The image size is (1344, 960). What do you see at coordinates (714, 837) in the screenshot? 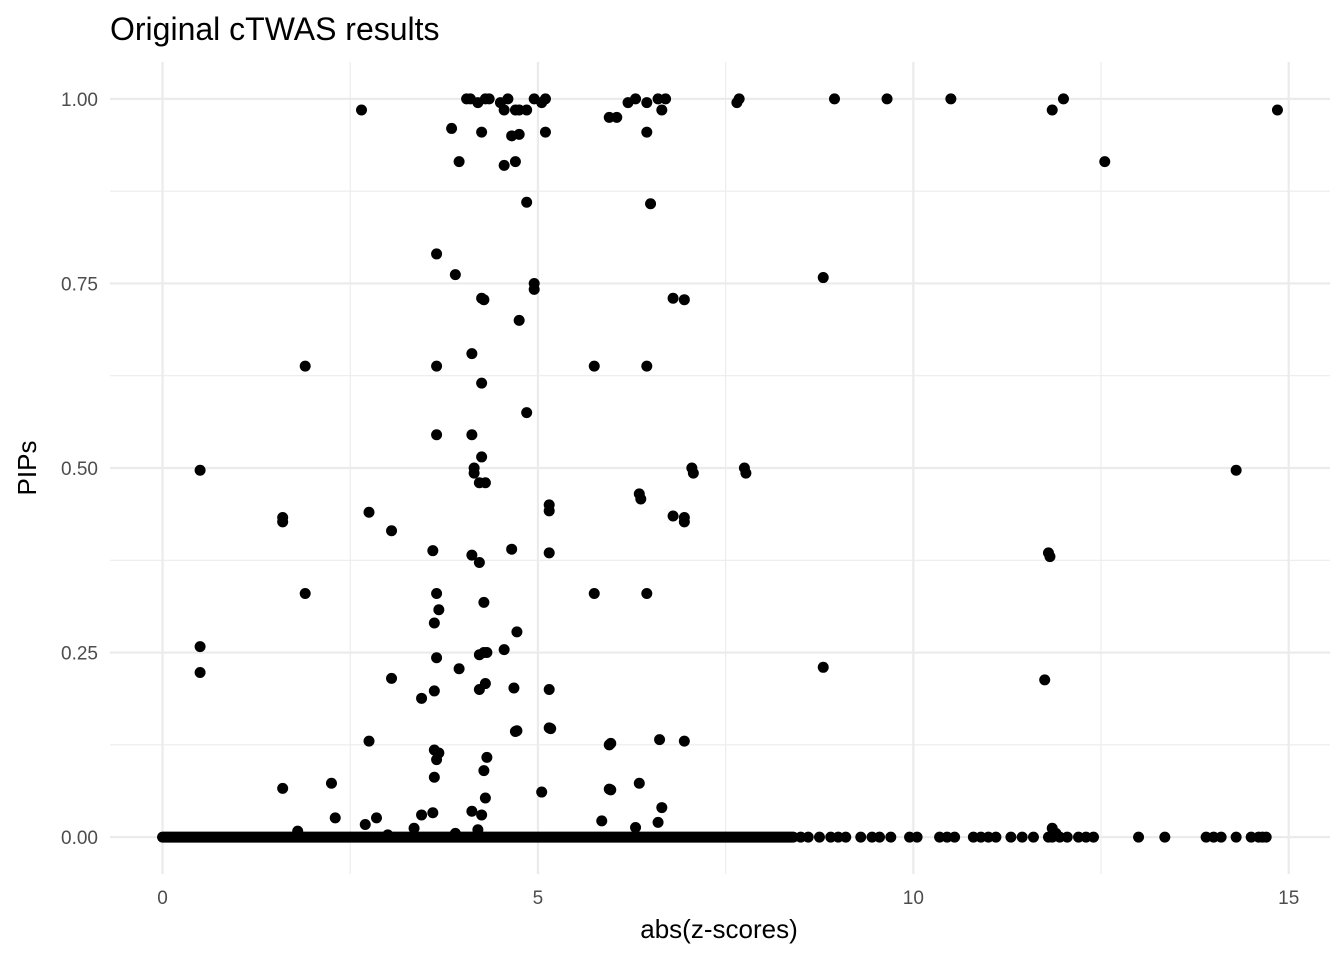
I see `baseline-cluster` at bounding box center [714, 837].